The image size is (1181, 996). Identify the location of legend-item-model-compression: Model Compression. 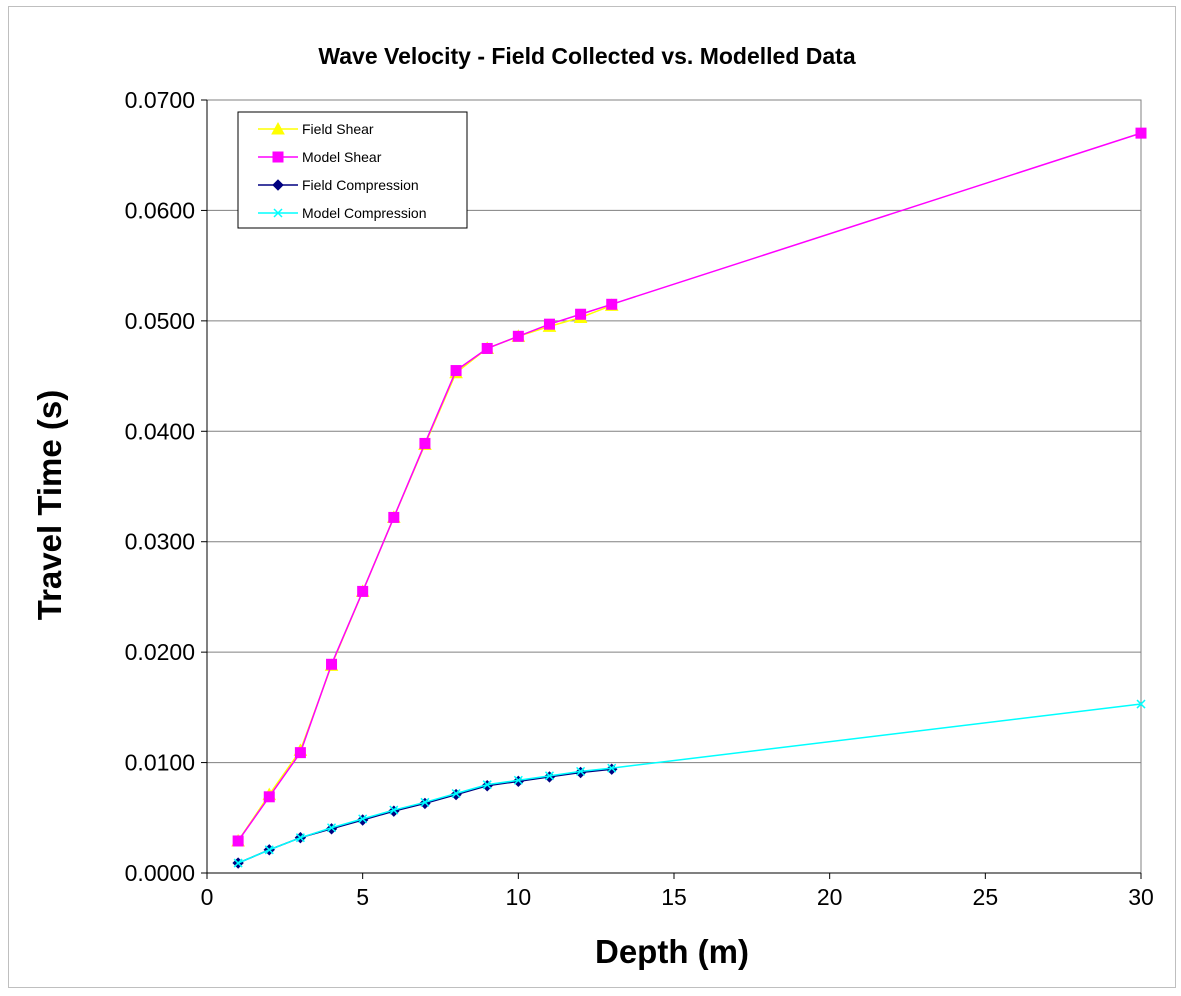
(342, 213).